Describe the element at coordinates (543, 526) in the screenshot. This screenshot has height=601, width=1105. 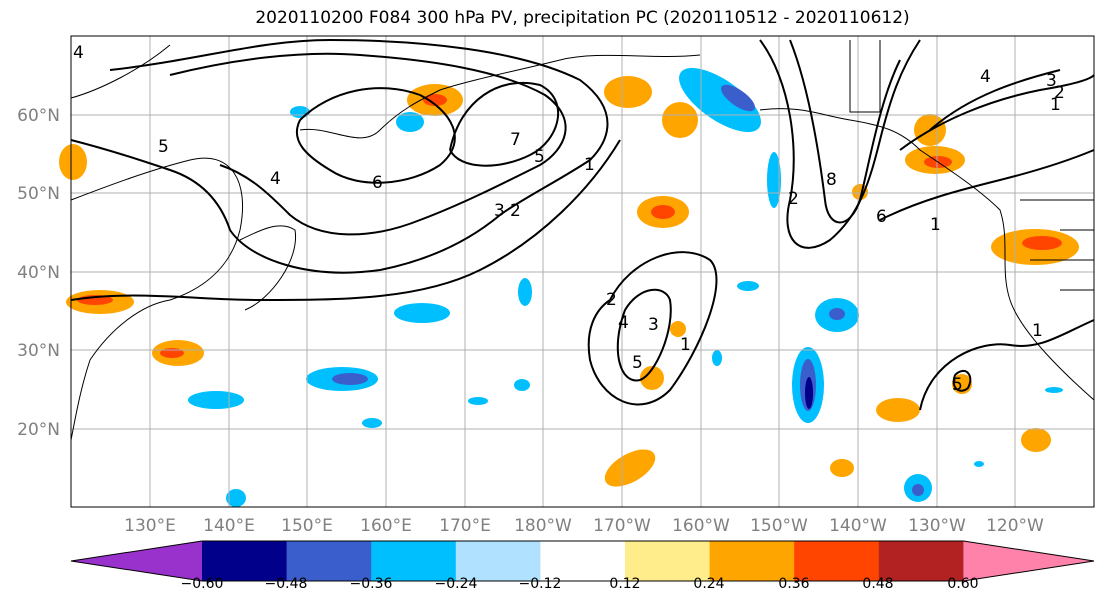
I see `lon-label: 180°W` at that location.